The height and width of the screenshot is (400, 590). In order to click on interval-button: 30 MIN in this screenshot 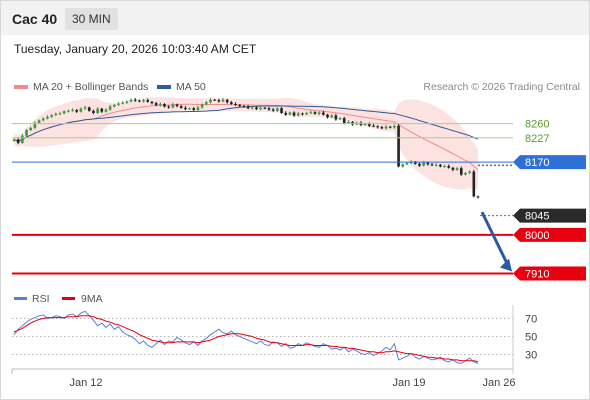, I will do `click(91, 19)`.